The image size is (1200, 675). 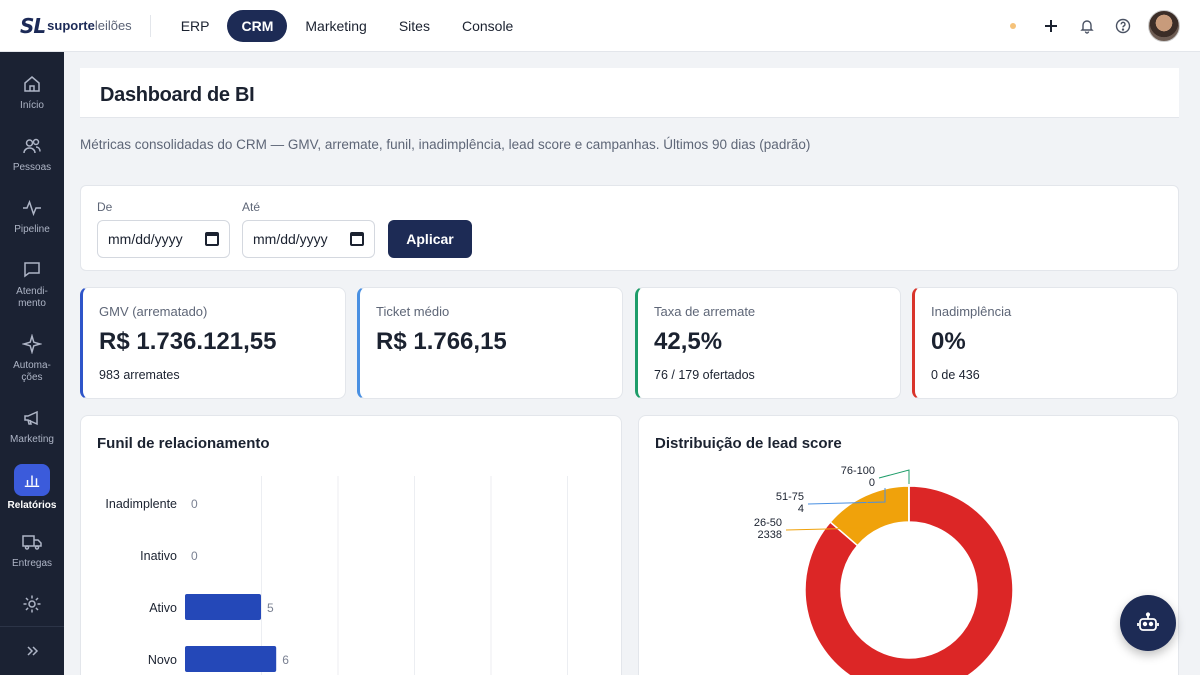 I want to click on sidebar-item-configuracoes, so click(x=32, y=604).